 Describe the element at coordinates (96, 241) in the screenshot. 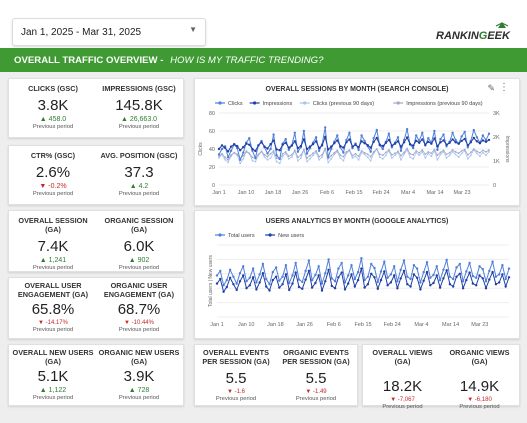

I see `ga-sessions-card` at that location.